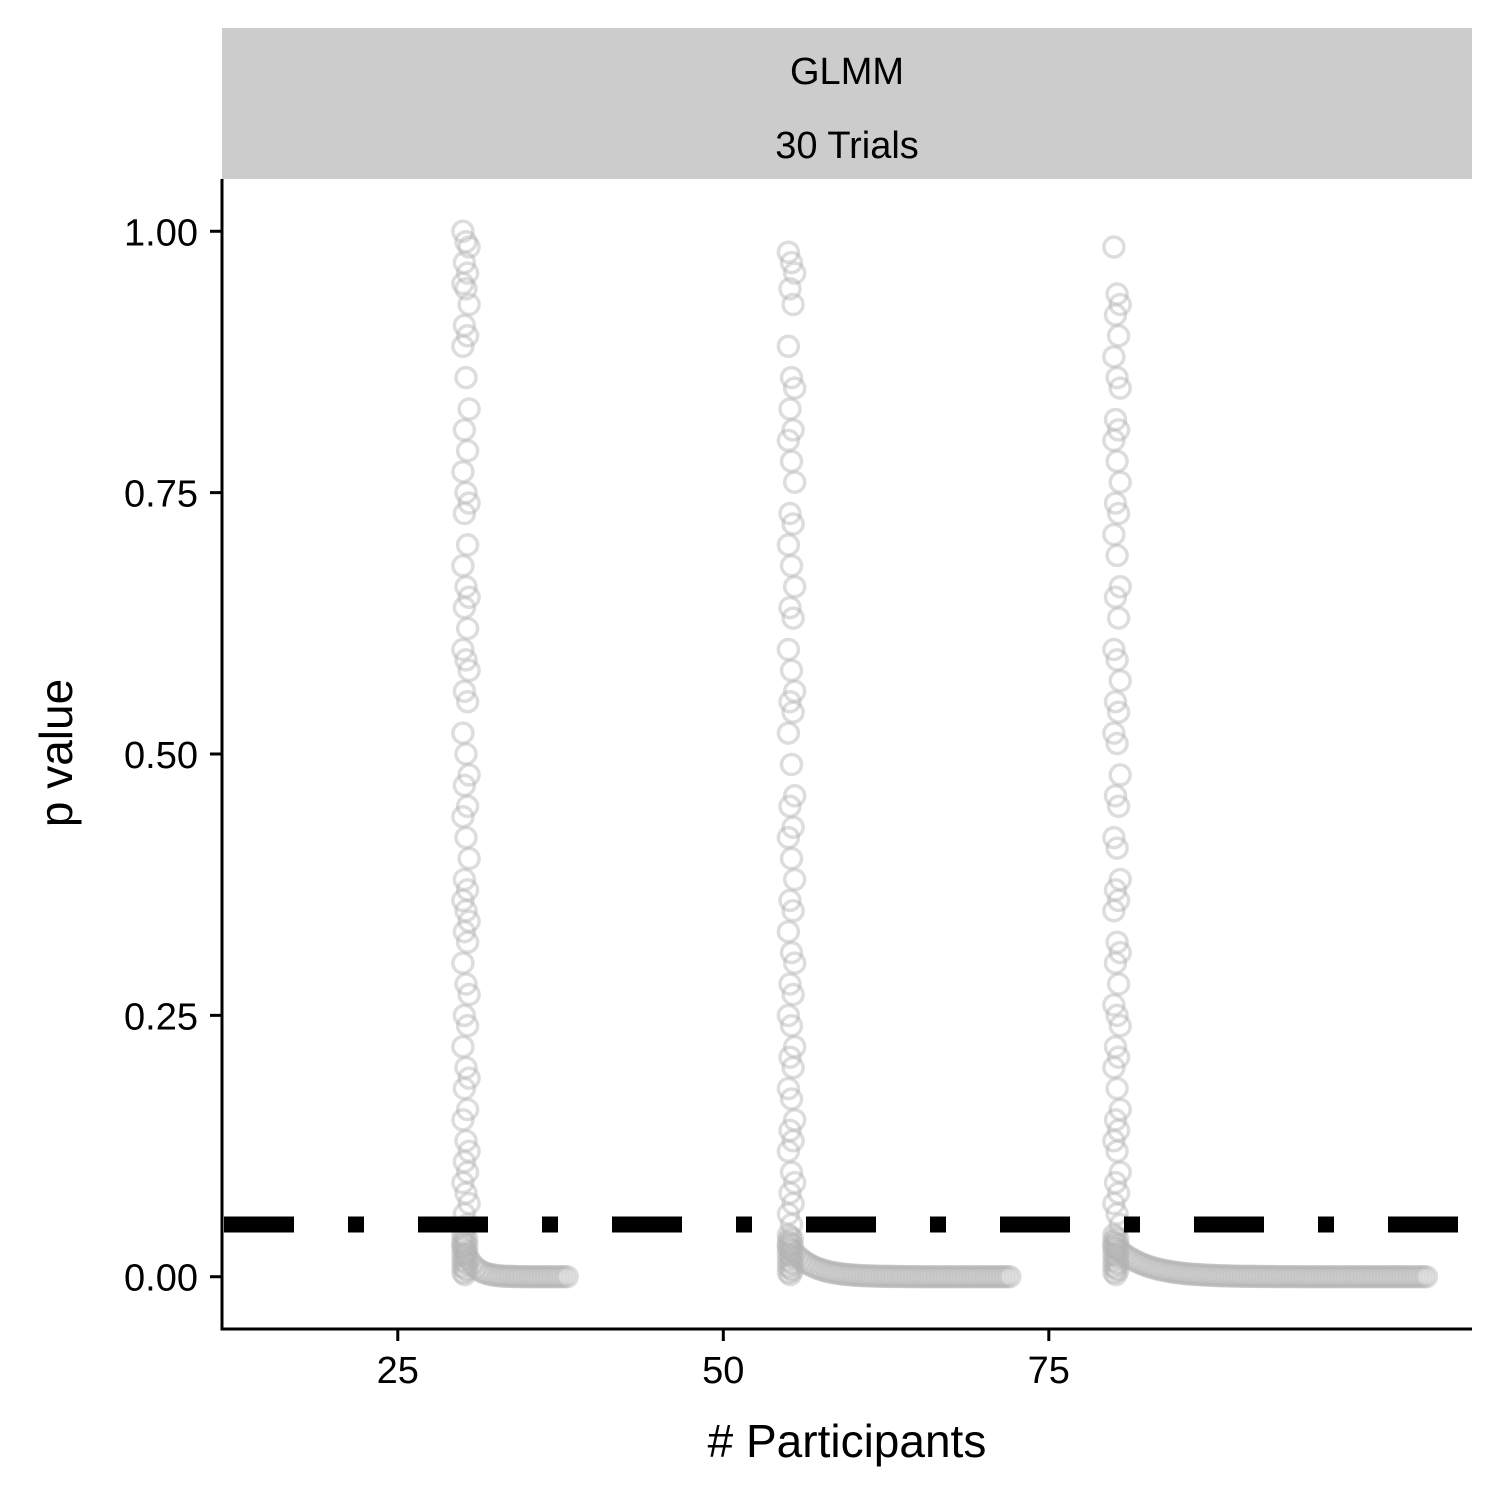 This screenshot has height=1500, width=1500. I want to click on x-axis-title: # Participants, so click(847, 1441).